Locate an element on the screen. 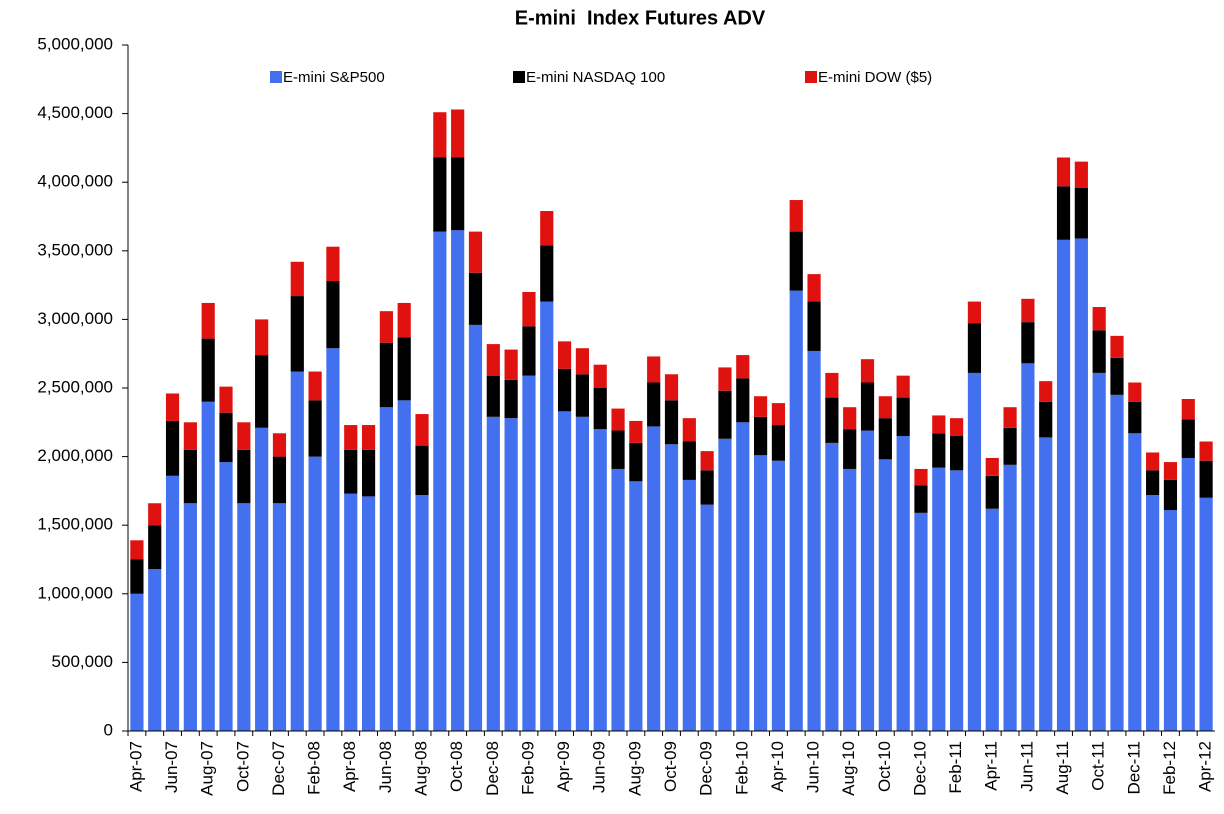 Image resolution: width=1224 pixels, height=814 pixels. x-tick-label: Oct-08 is located at coordinates (456, 766).